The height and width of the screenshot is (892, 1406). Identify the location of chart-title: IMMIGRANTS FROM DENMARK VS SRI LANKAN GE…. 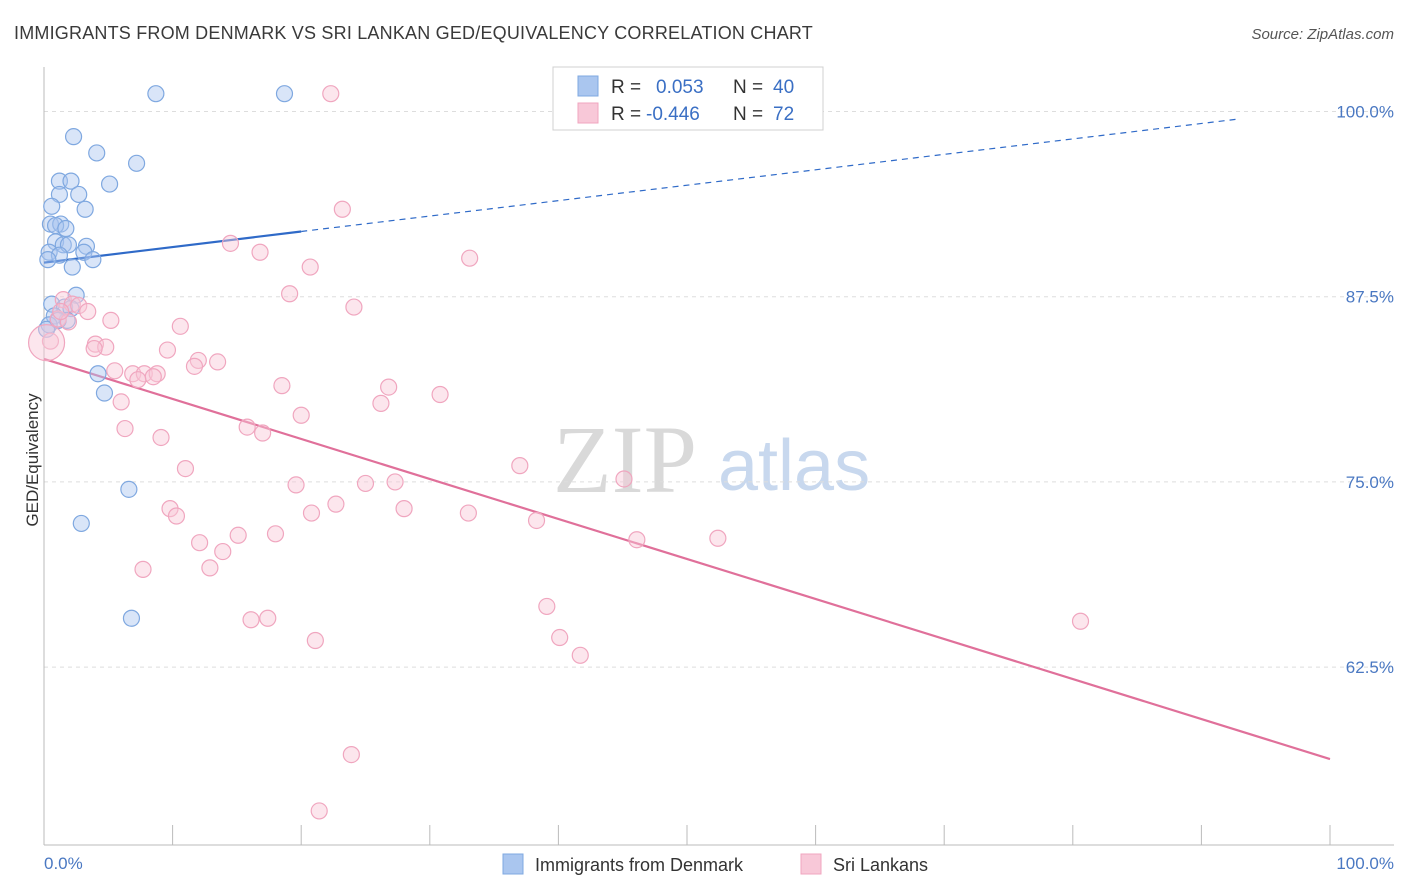
(413, 33).